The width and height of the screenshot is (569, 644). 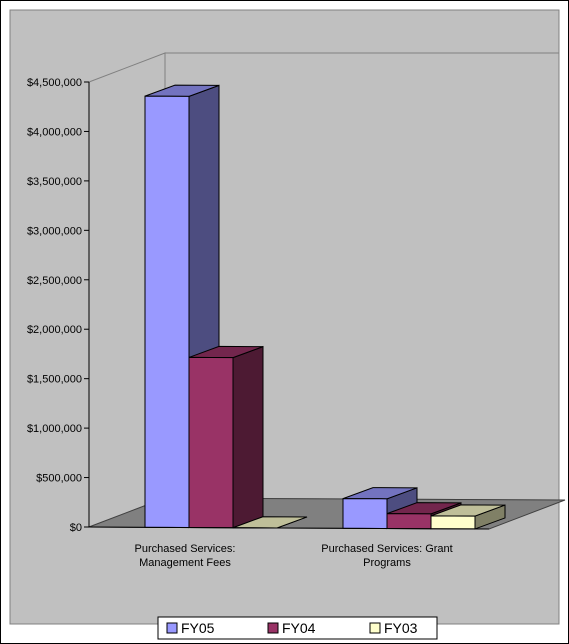 I want to click on legend-label: FY04, so click(x=299, y=628).